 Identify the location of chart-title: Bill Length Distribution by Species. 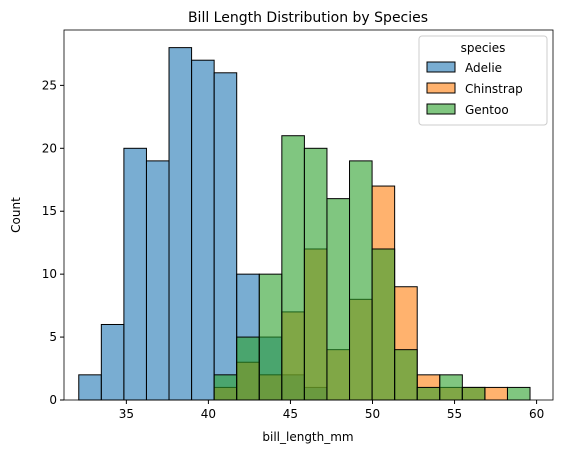
(308, 18).